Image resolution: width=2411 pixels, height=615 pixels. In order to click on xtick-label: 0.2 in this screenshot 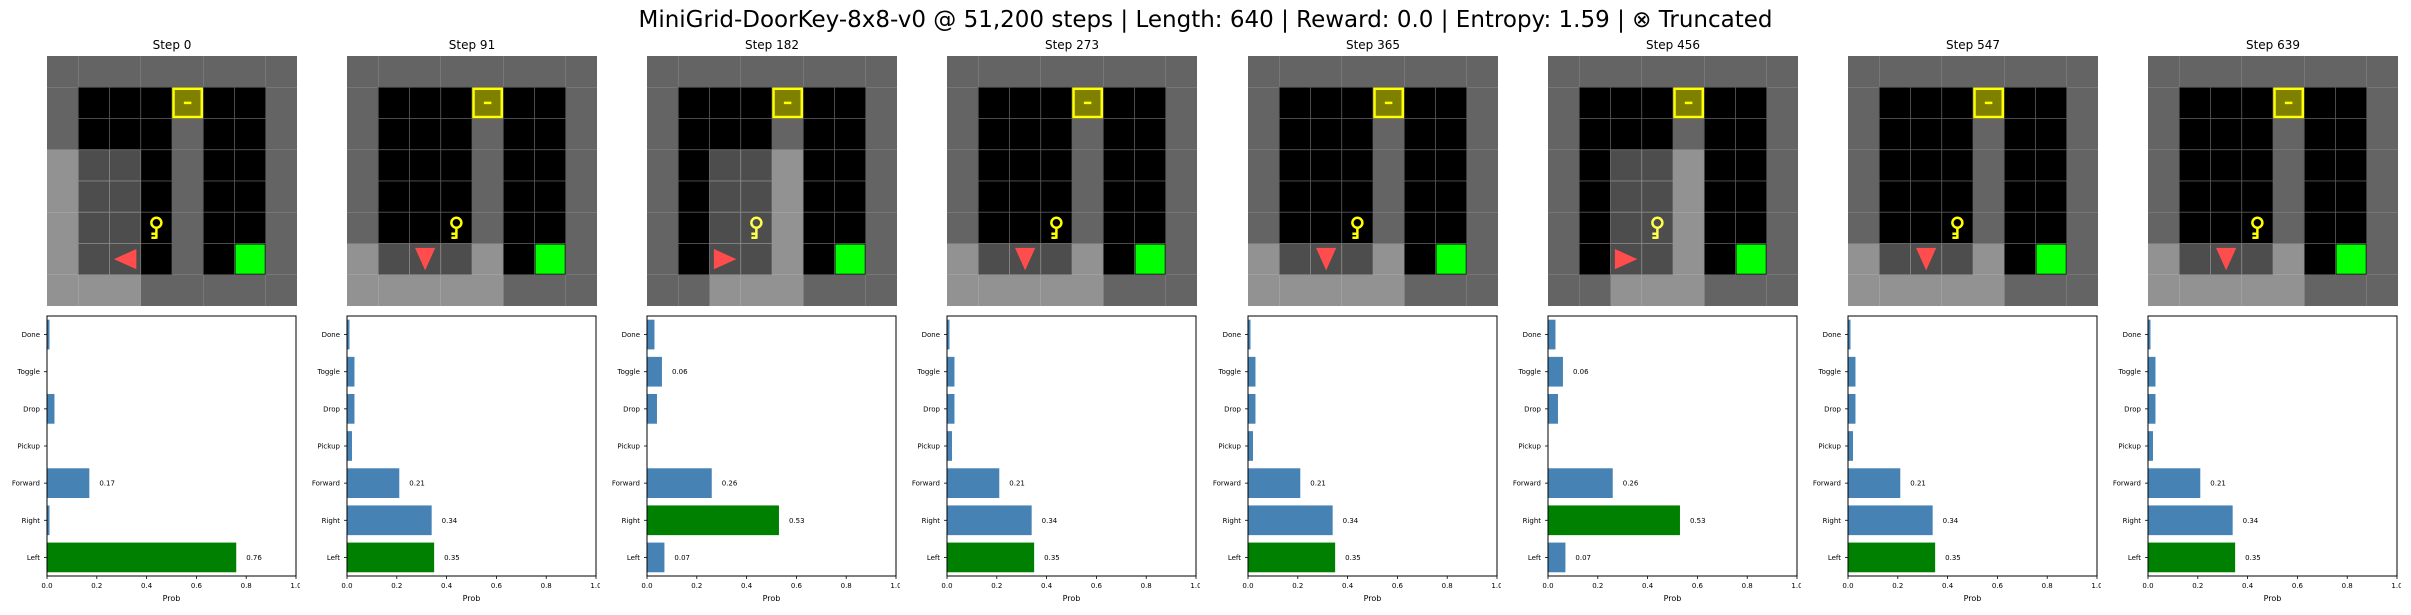, I will do `click(396, 586)`.